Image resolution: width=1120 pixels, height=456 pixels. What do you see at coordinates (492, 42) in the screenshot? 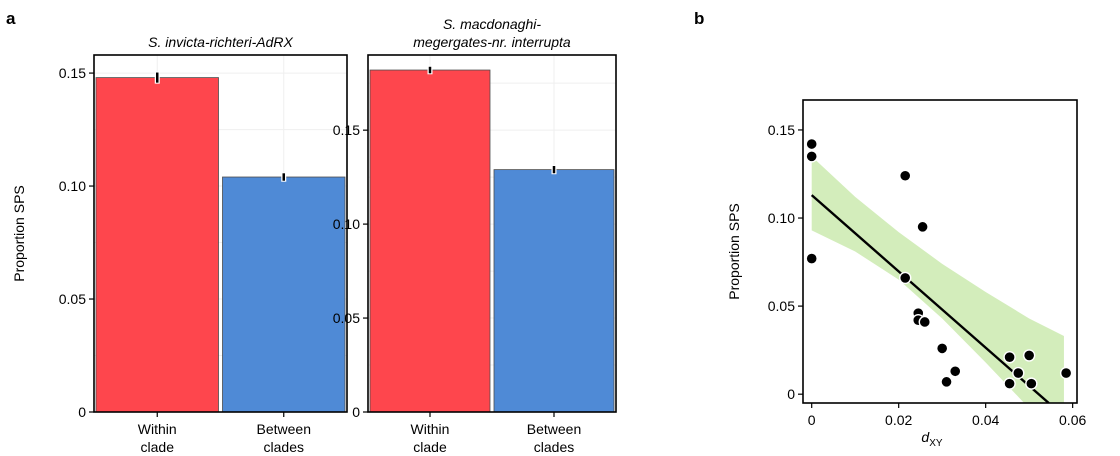
I see `chart-title: megergates-nr. interrupta` at bounding box center [492, 42].